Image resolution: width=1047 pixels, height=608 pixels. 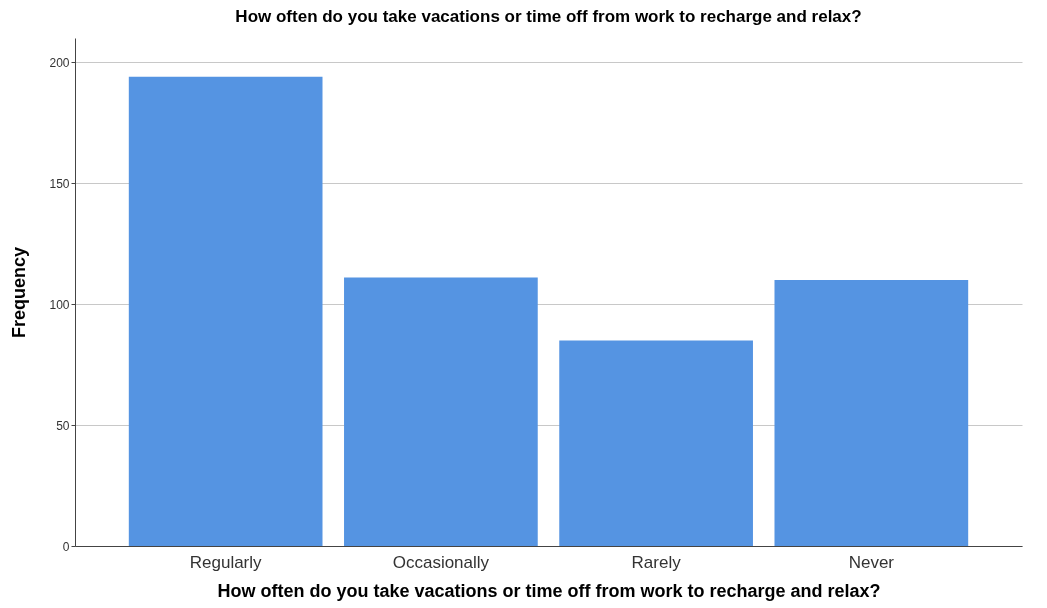 I want to click on x-tick-label: Regularly, so click(x=226, y=562).